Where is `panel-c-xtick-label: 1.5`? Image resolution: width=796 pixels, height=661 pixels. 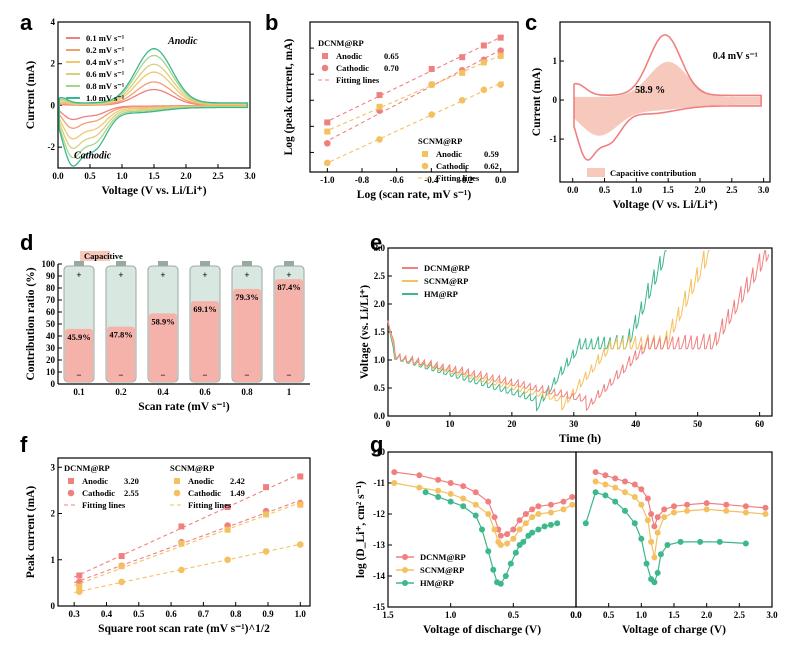
panel-c-xtick-label: 1.5 is located at coordinates (669, 190).